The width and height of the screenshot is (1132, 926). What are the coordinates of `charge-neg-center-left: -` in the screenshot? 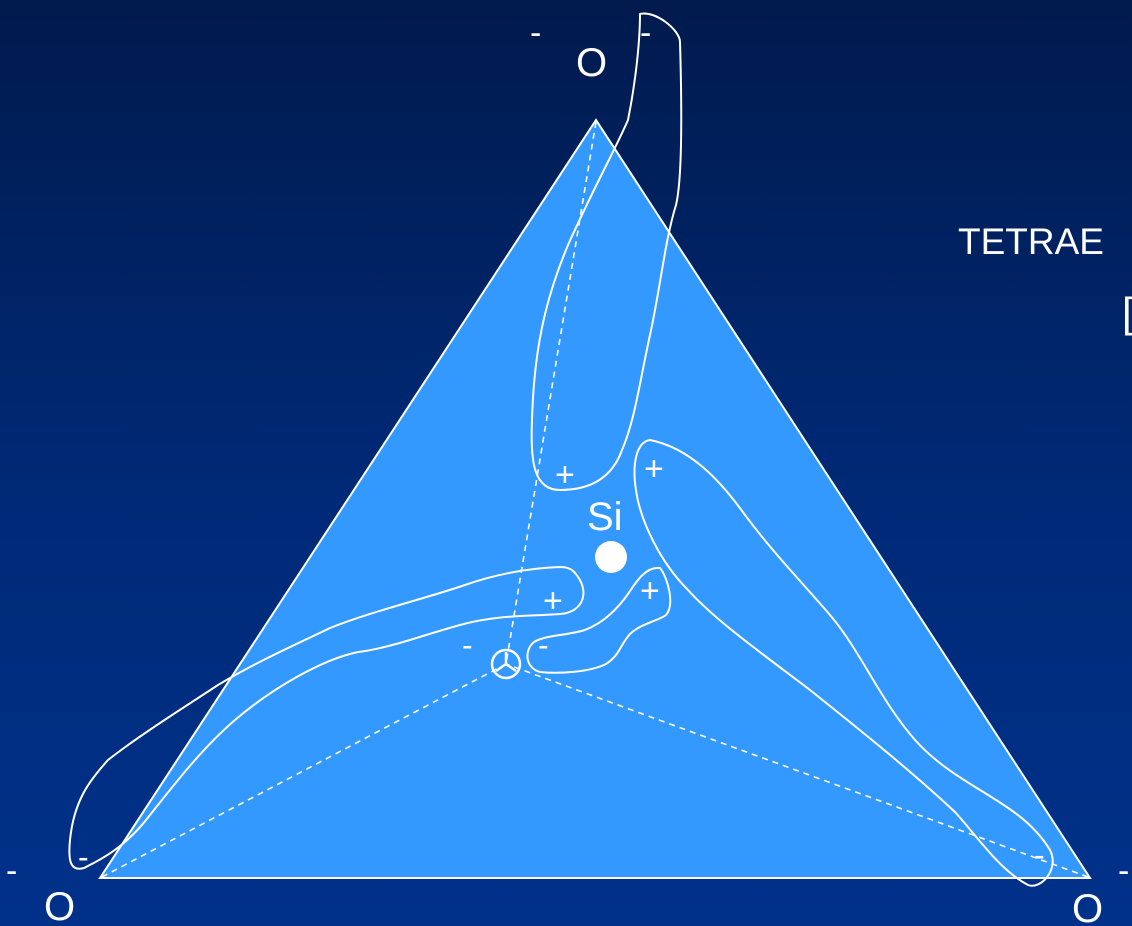 It's located at (467, 645).